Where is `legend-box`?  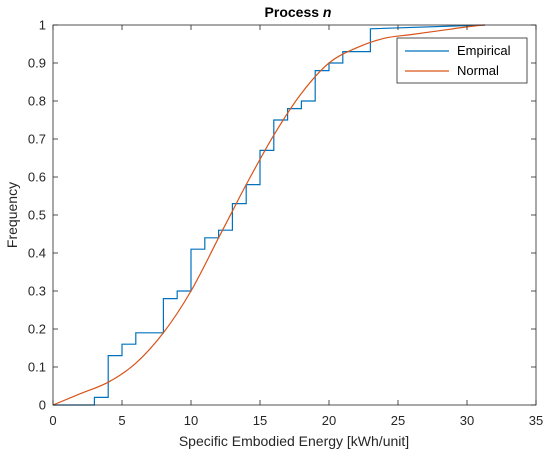
legend-box is located at coordinates (462, 60).